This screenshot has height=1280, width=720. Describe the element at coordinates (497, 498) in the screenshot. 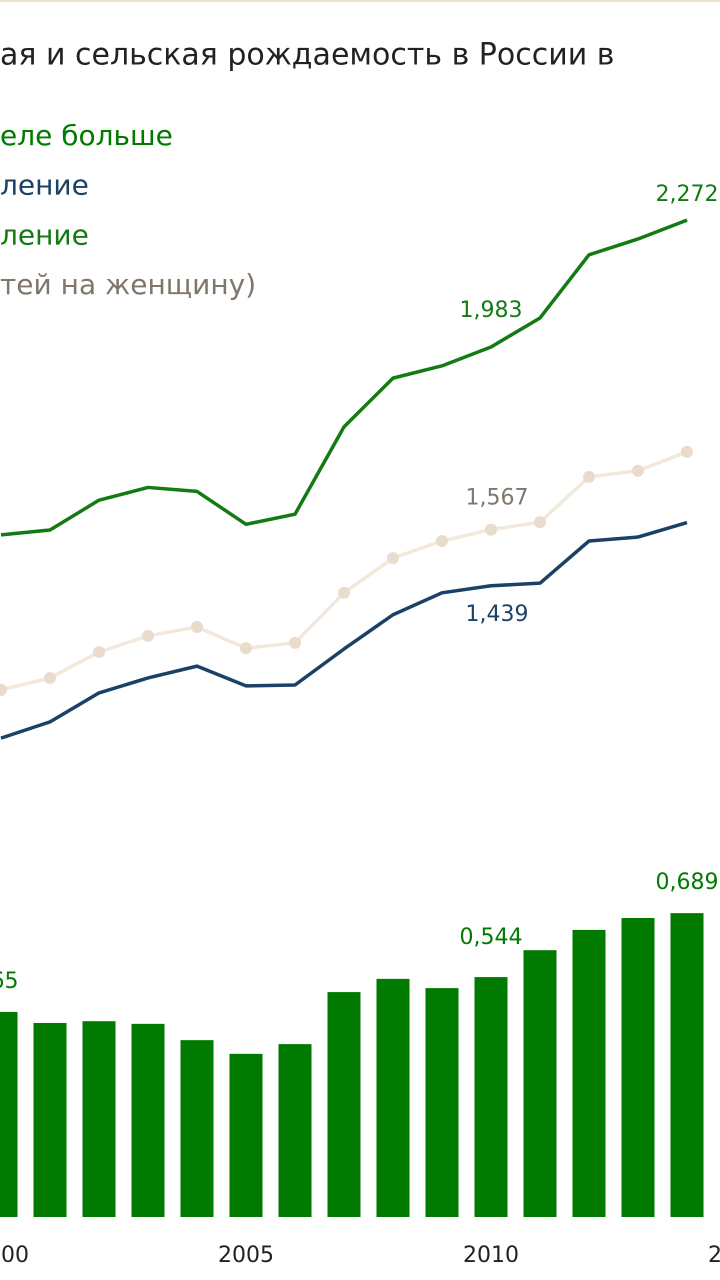

I see `data-label: 1,567` at that location.